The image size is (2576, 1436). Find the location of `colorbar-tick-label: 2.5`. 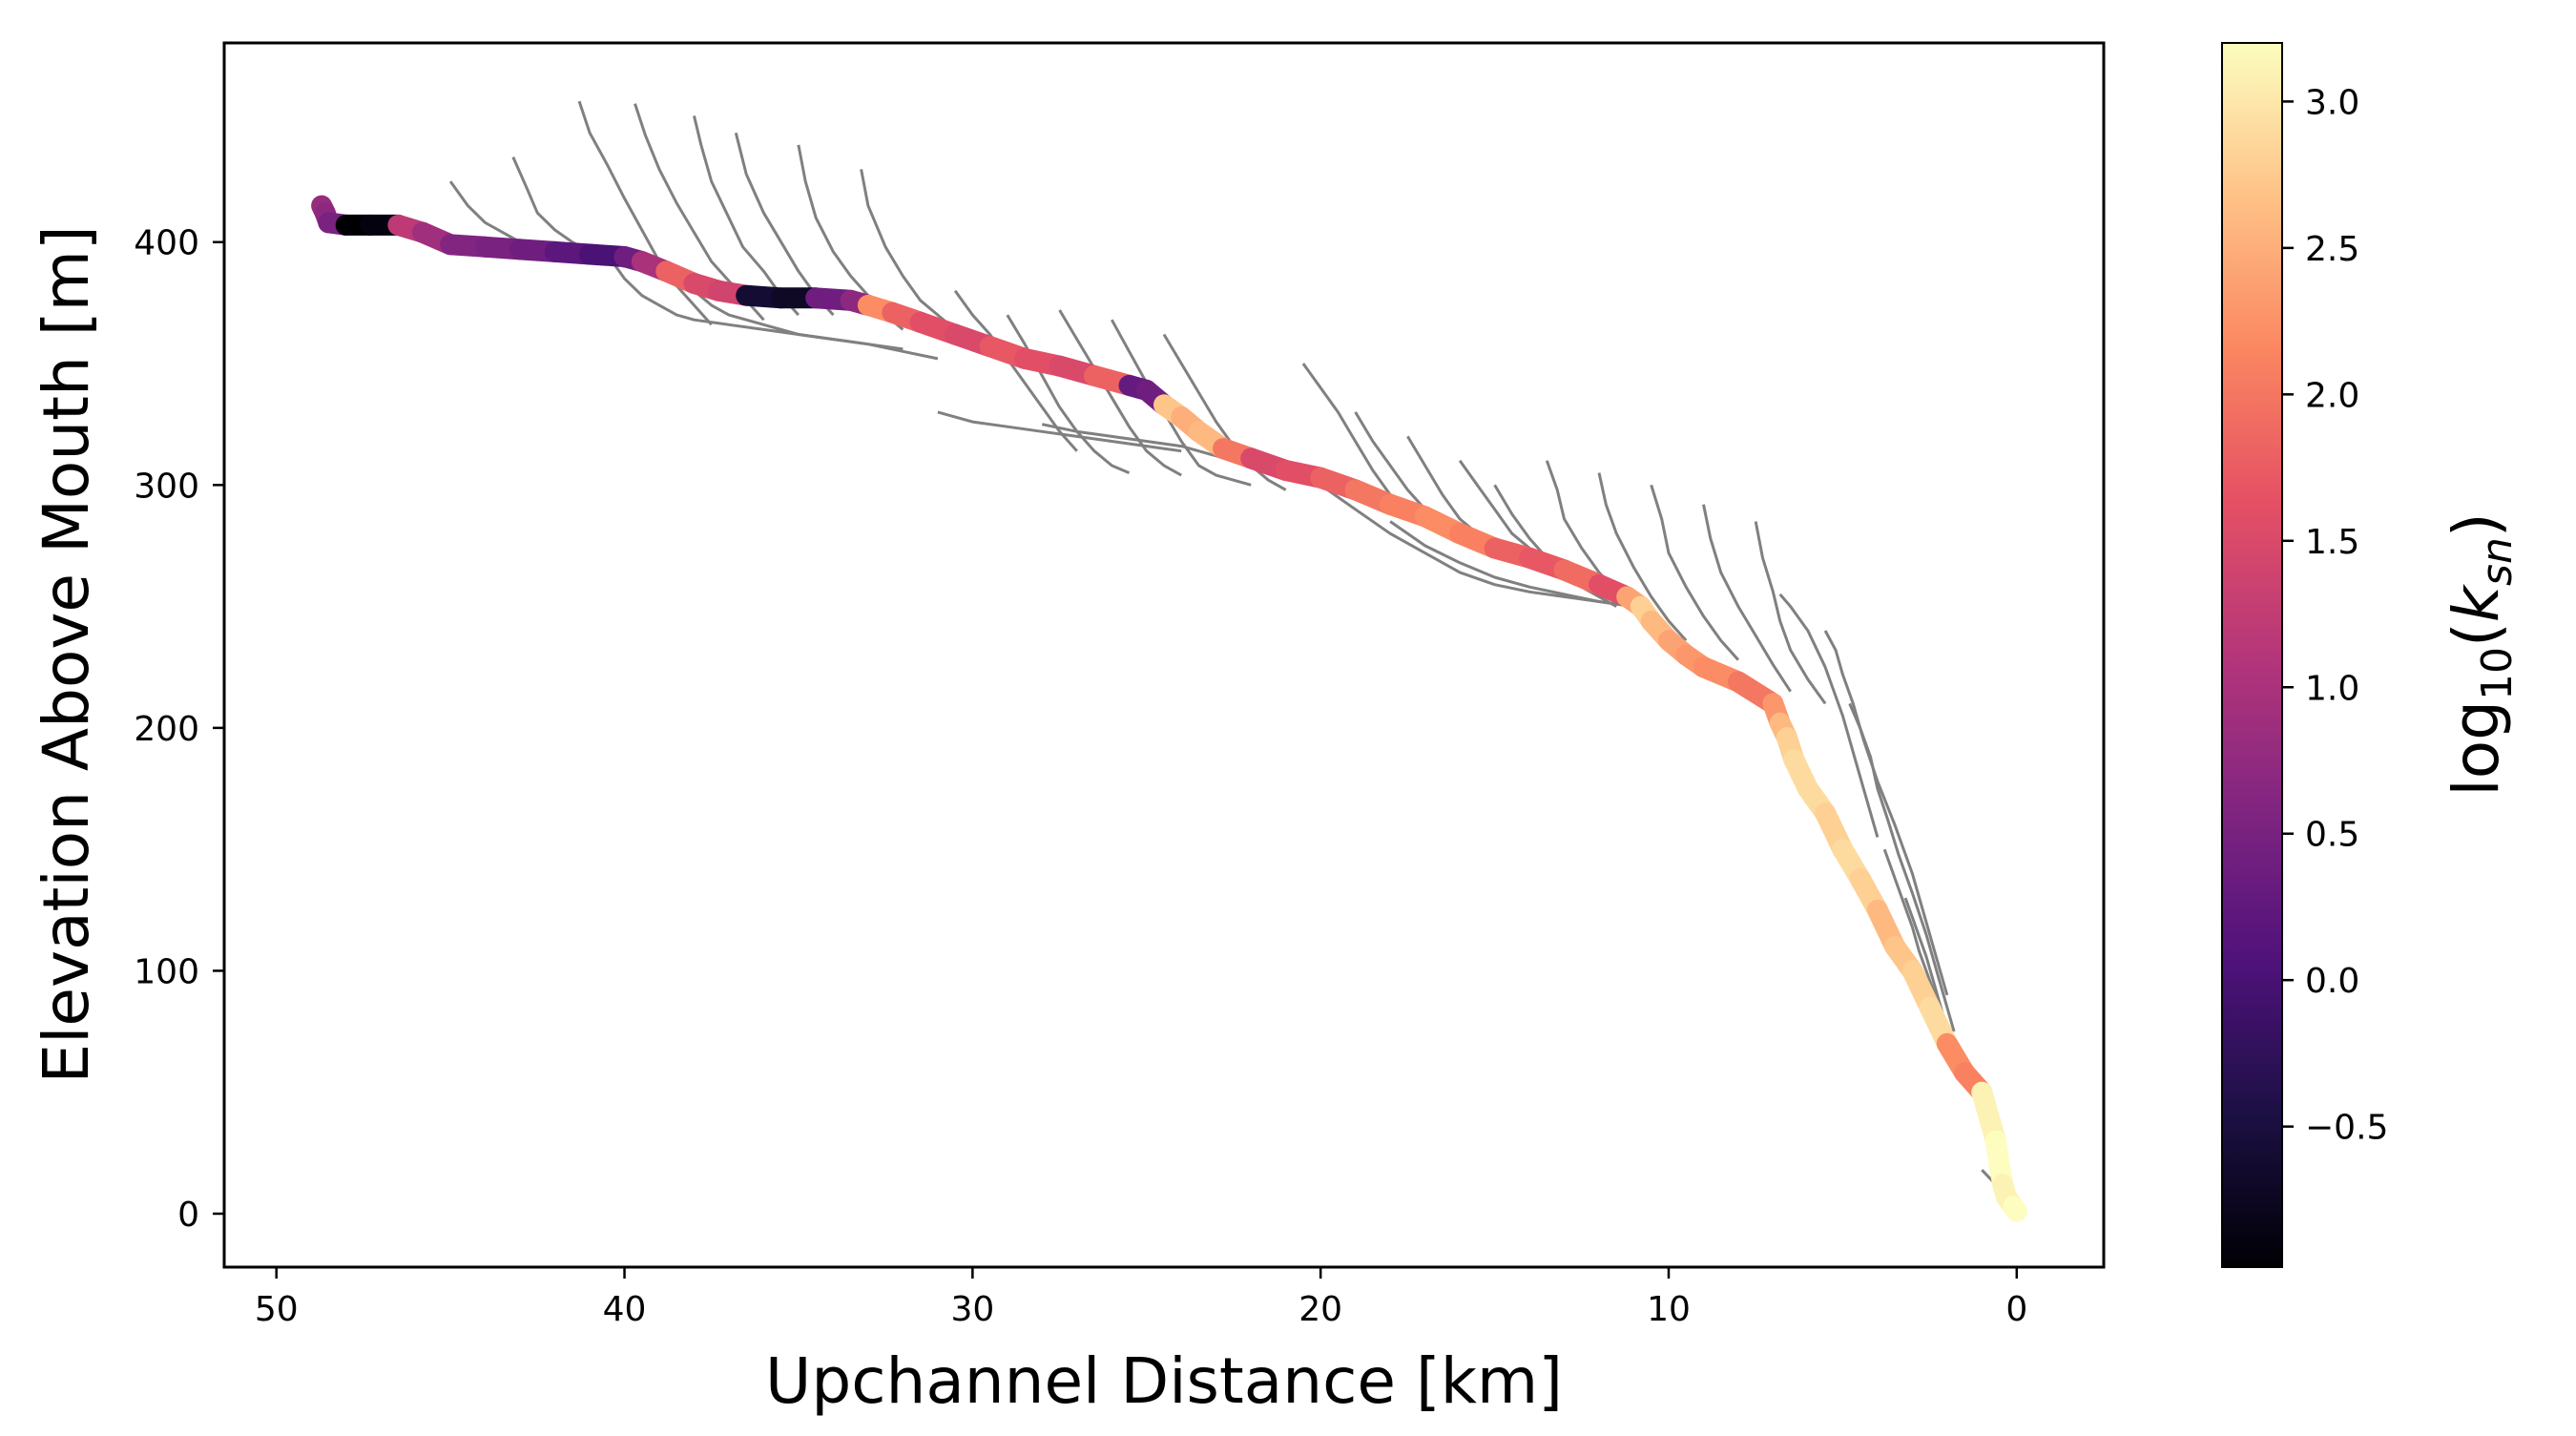

colorbar-tick-label: 2.5 is located at coordinates (2332, 249).